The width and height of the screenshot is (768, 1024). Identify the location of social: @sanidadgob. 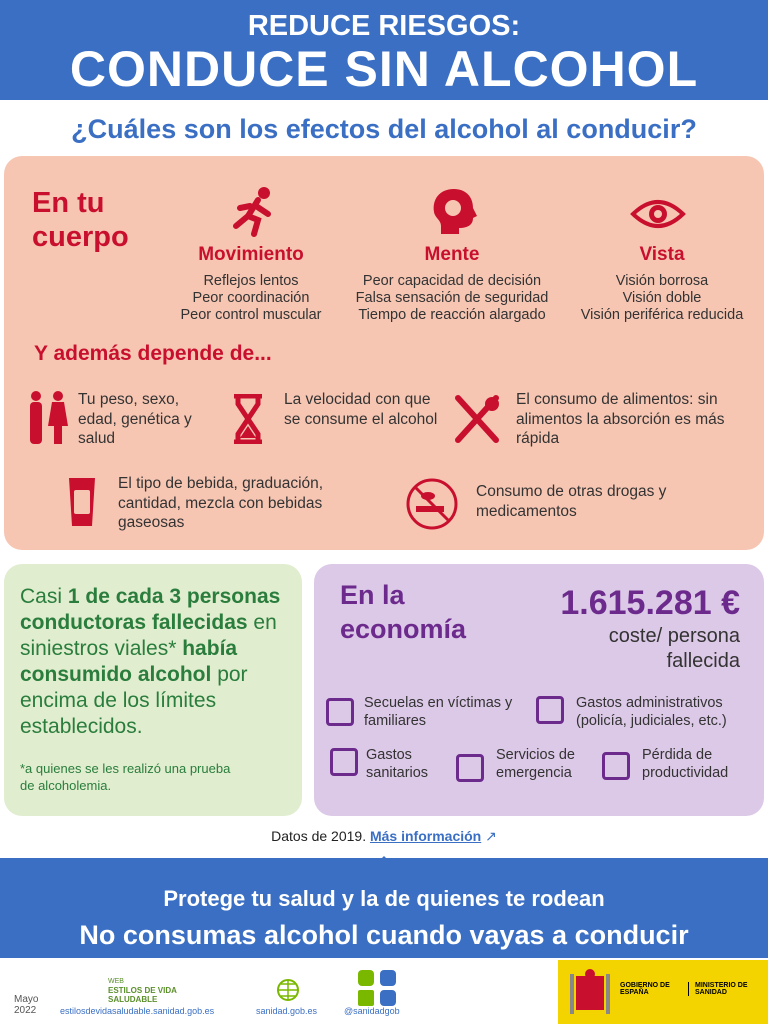
(372, 1011).